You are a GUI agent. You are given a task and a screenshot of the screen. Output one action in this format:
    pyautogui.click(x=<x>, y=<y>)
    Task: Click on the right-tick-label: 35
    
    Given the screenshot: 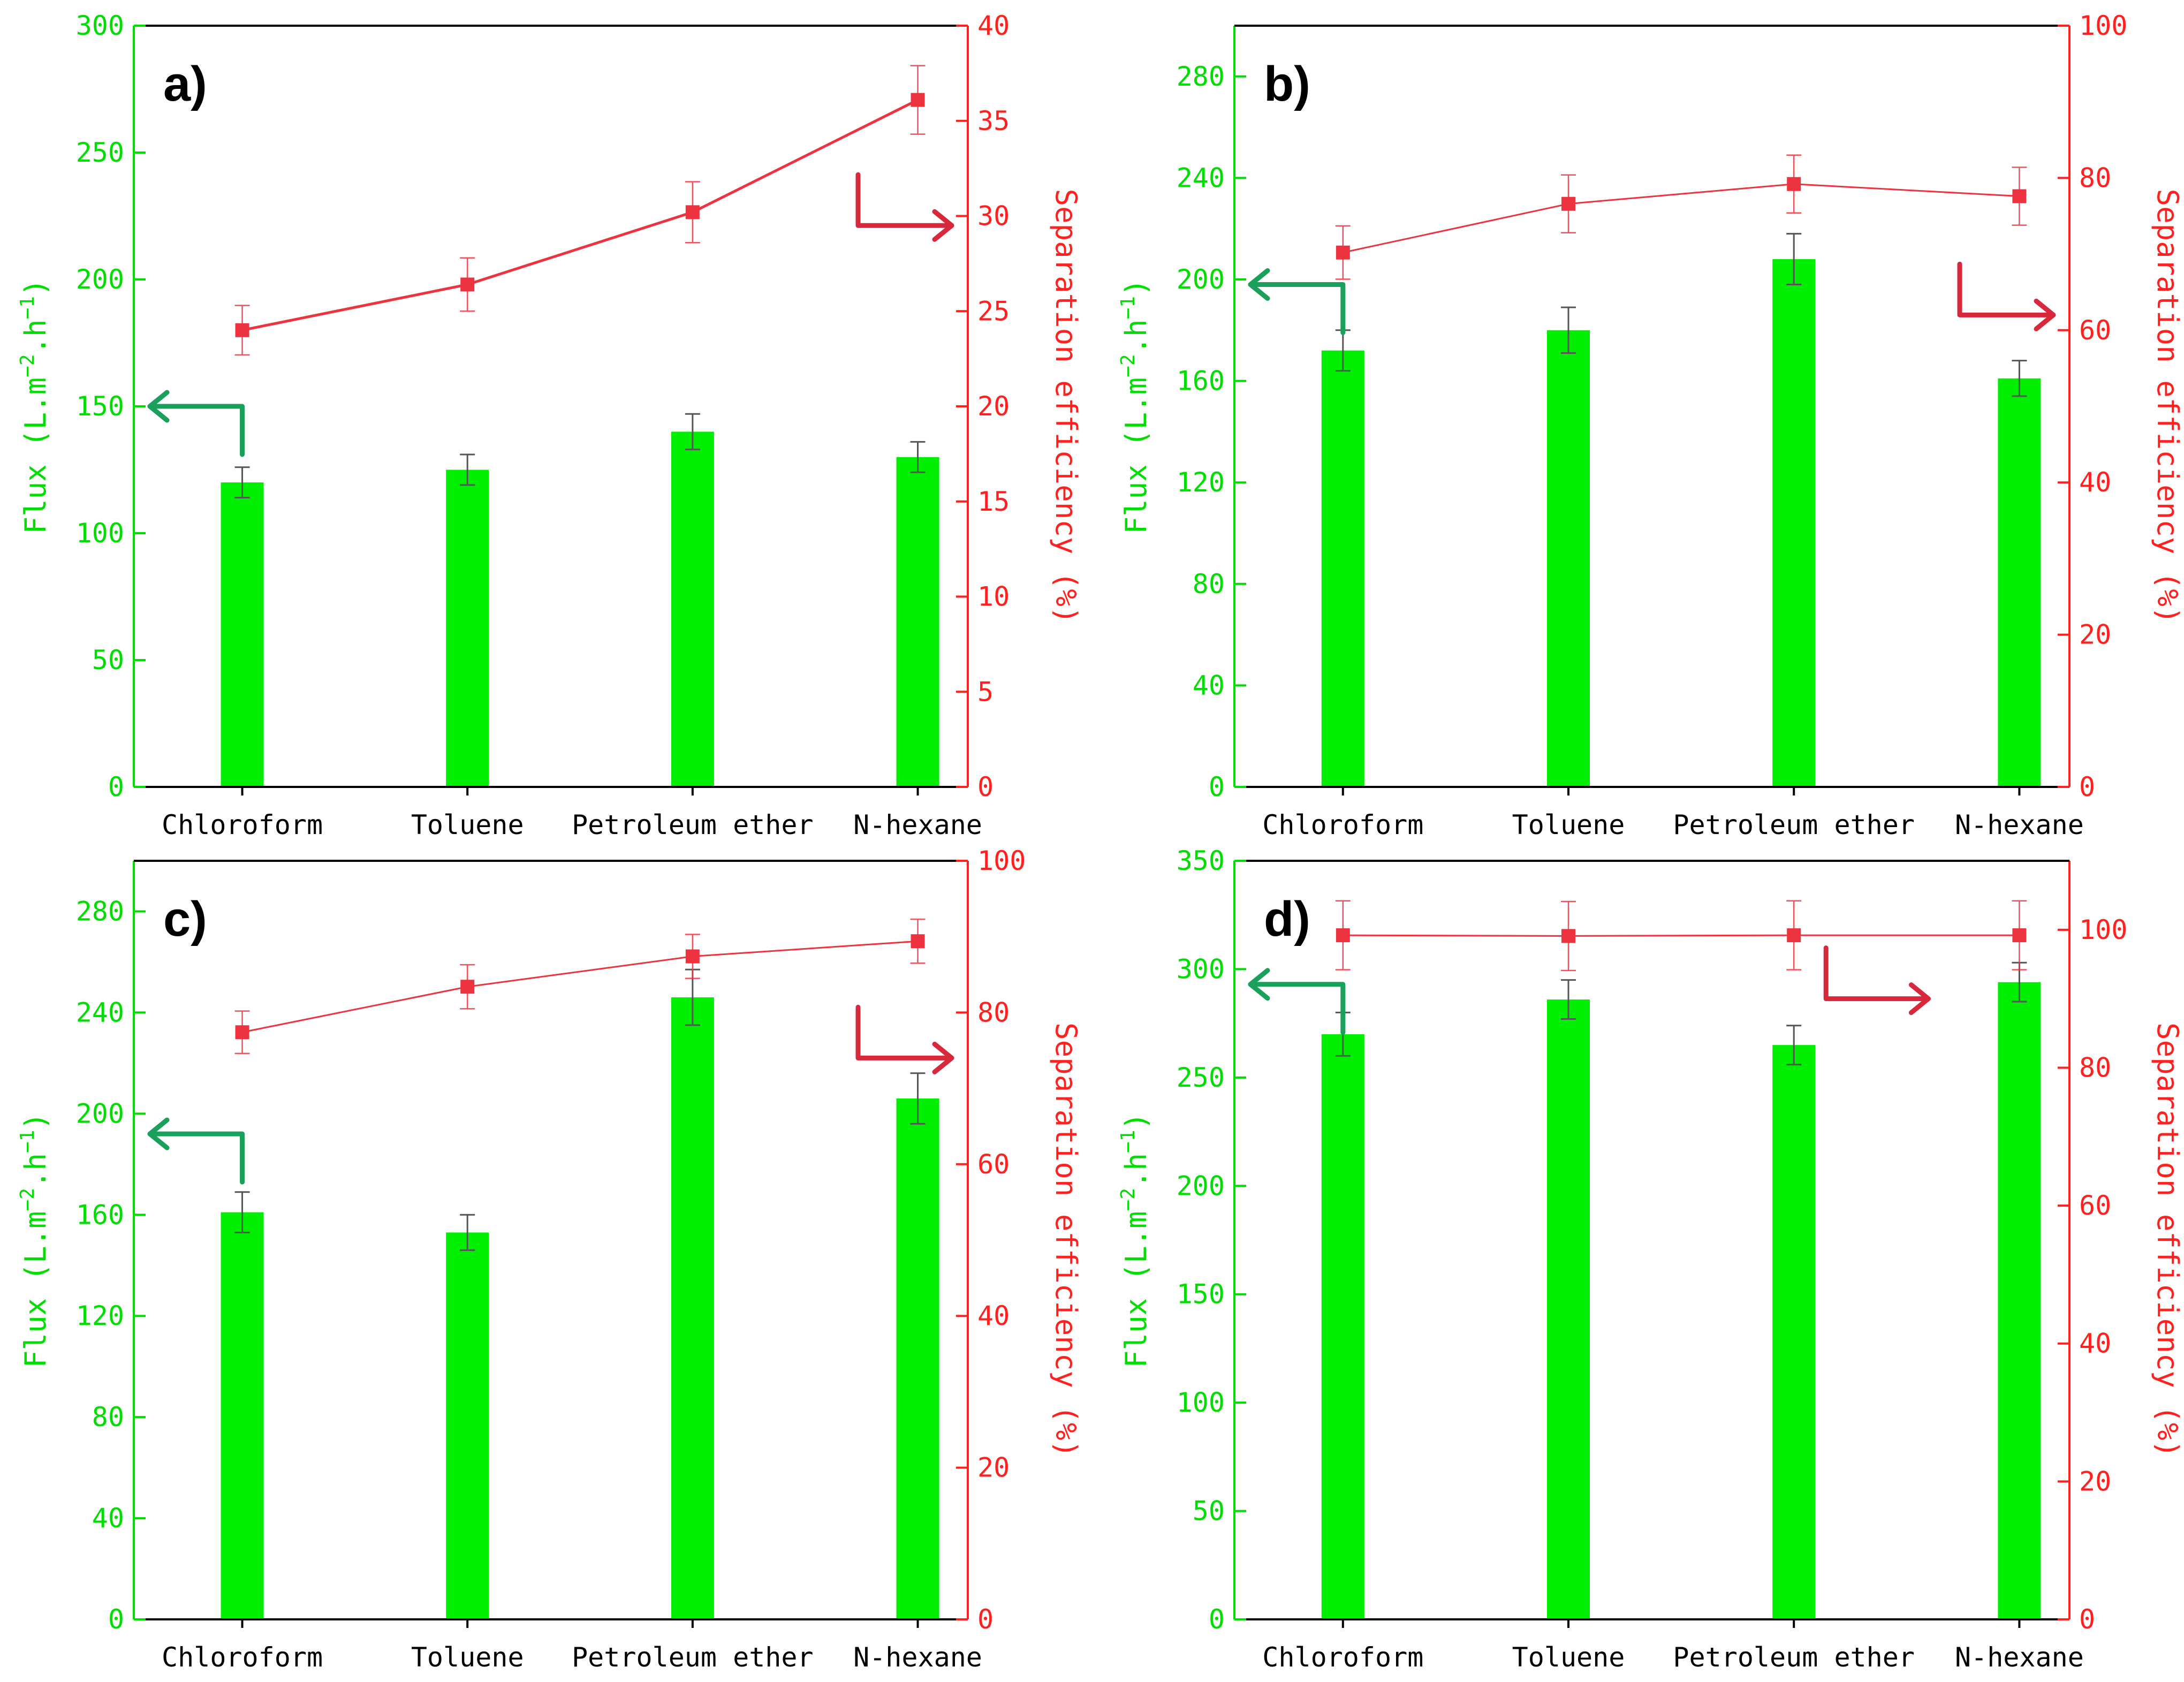 What is the action you would take?
    pyautogui.click(x=993, y=121)
    